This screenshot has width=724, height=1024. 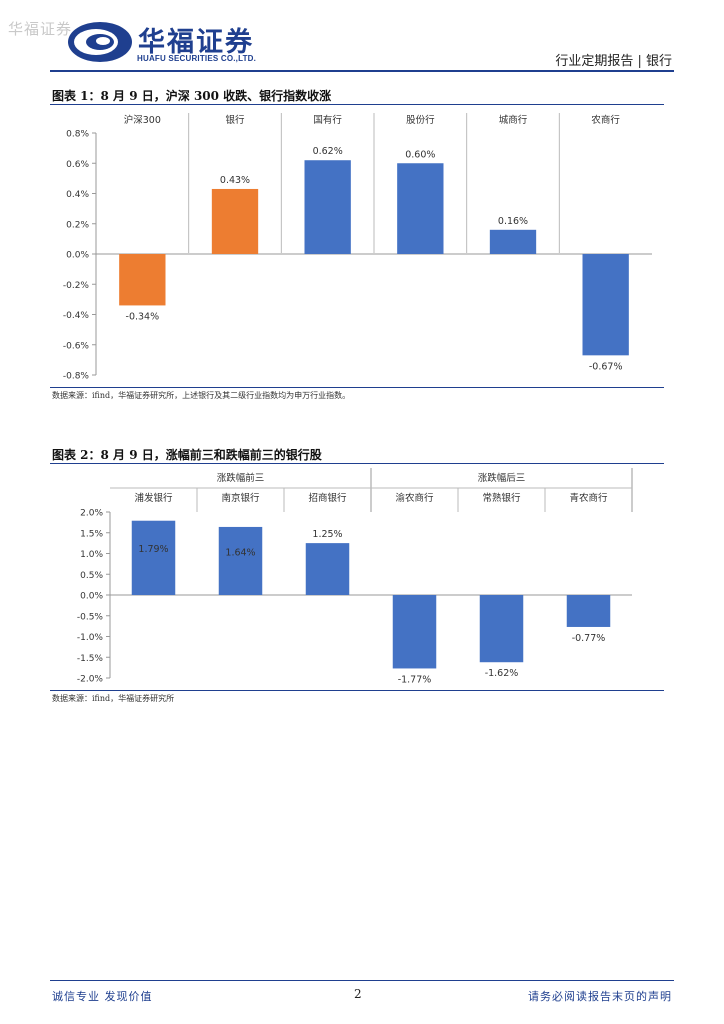 What do you see at coordinates (502, 673) in the screenshot?
I see `data-label: -1.62%` at bounding box center [502, 673].